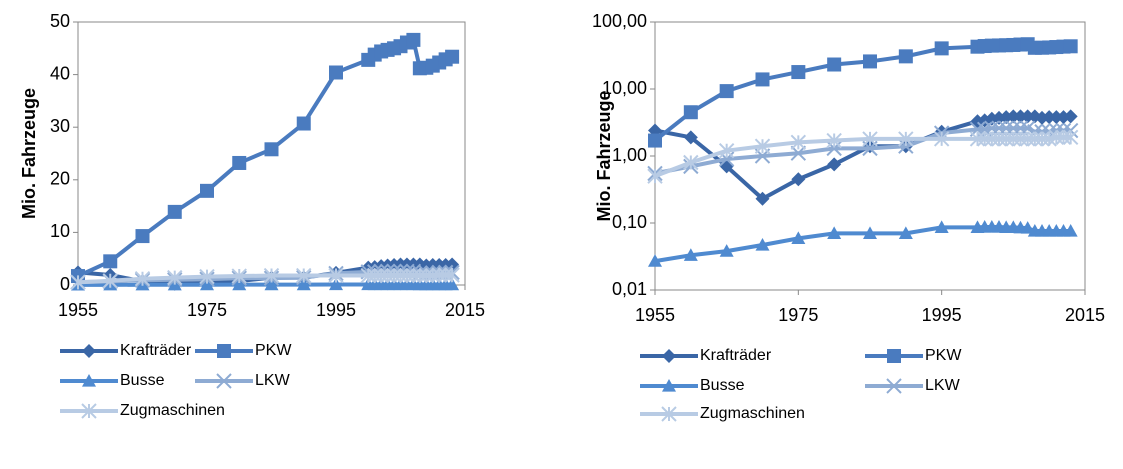 The image size is (1123, 469). What do you see at coordinates (629, 155) in the screenshot?
I see `y-tick-label: 1,00` at bounding box center [629, 155].